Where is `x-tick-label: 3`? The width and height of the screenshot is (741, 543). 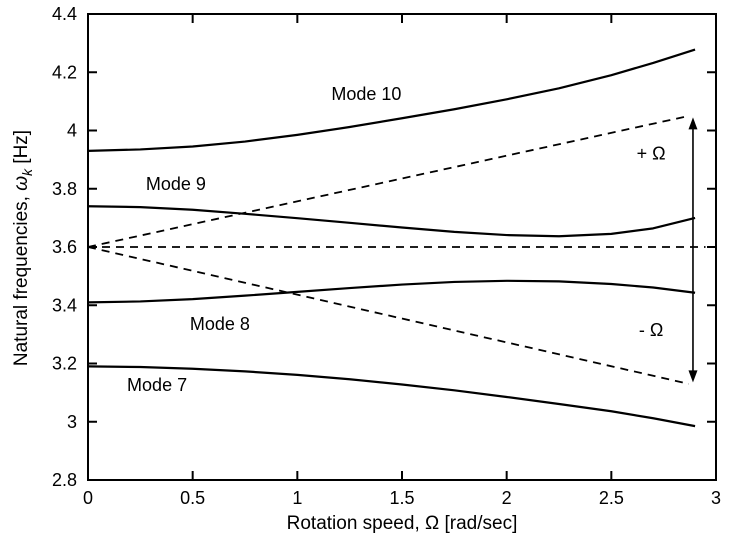
x-tick-label: 3 is located at coordinates (716, 498).